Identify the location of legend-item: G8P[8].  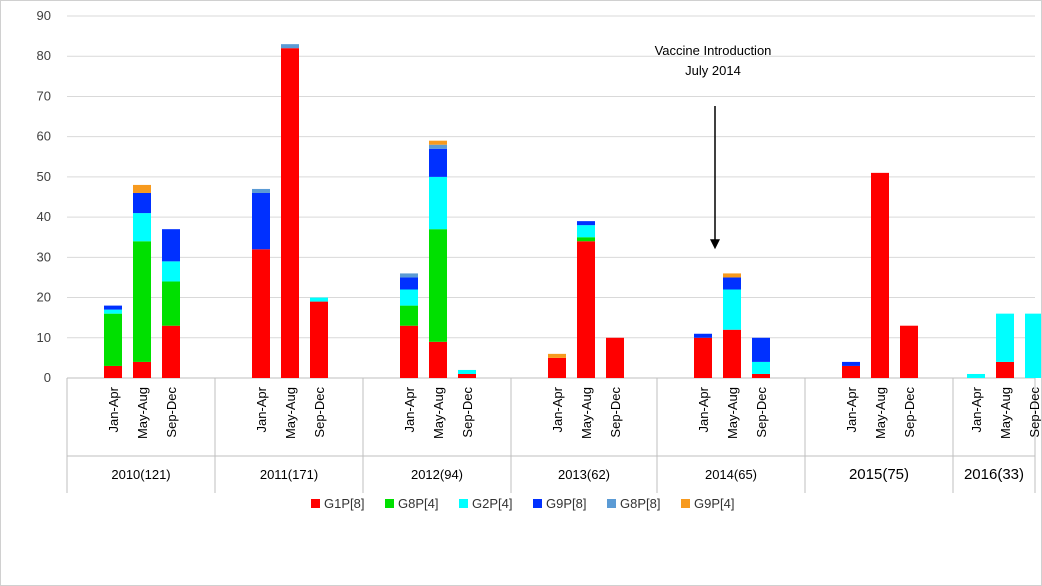
(633, 503).